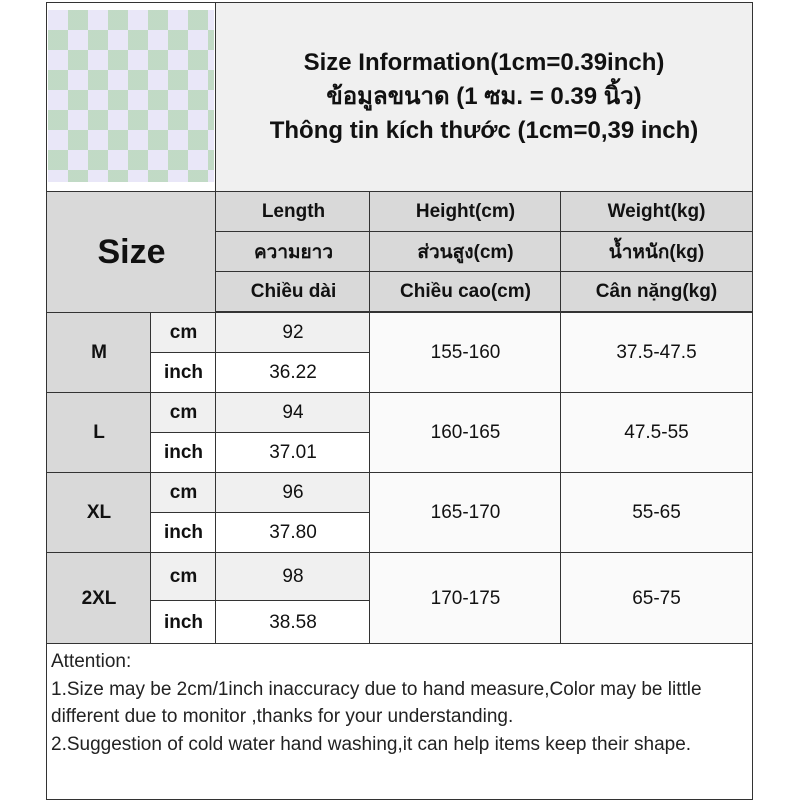 This screenshot has width=800, height=800. Describe the element at coordinates (91, 661) in the screenshot. I see `attention-title: Attention:` at that location.